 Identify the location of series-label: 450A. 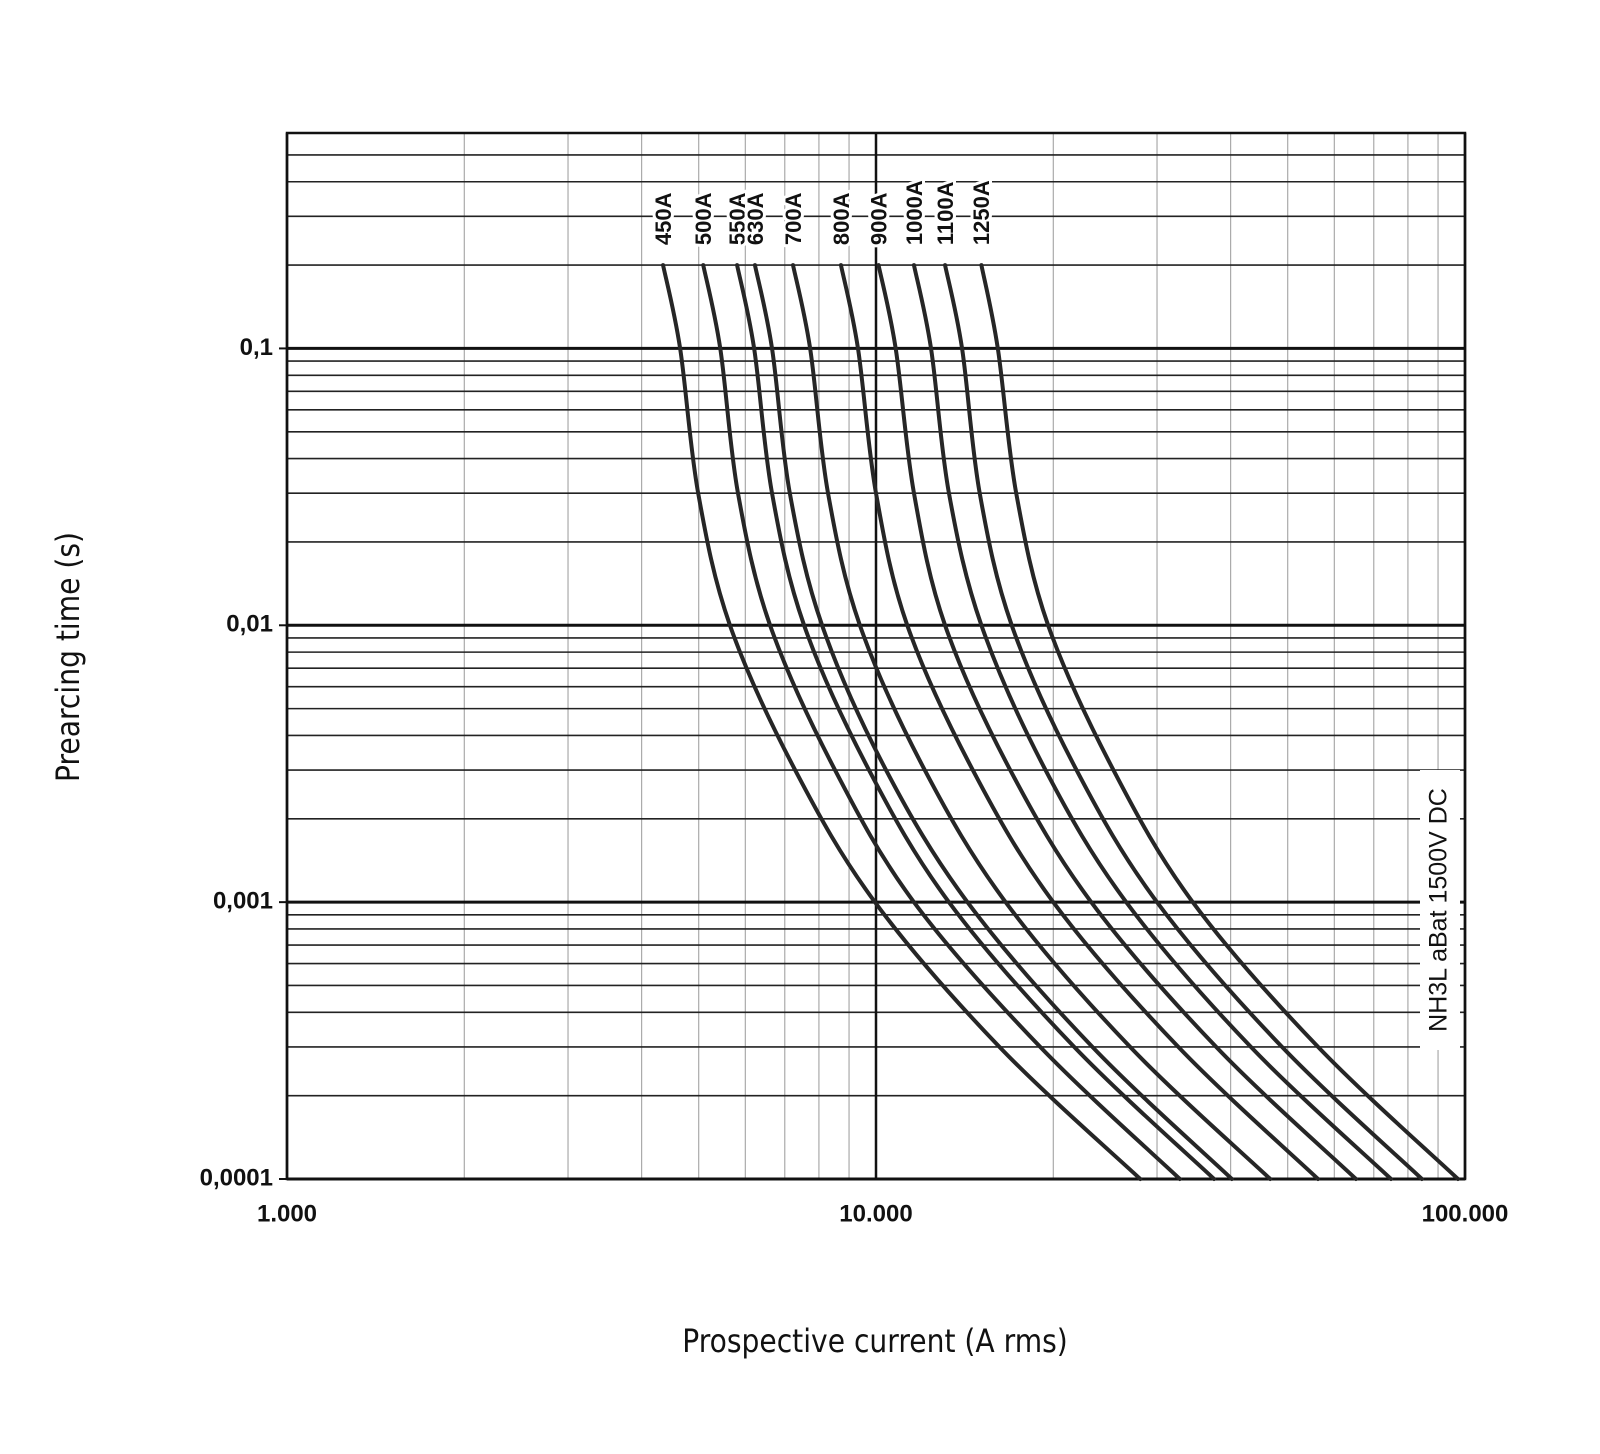
(663, 218).